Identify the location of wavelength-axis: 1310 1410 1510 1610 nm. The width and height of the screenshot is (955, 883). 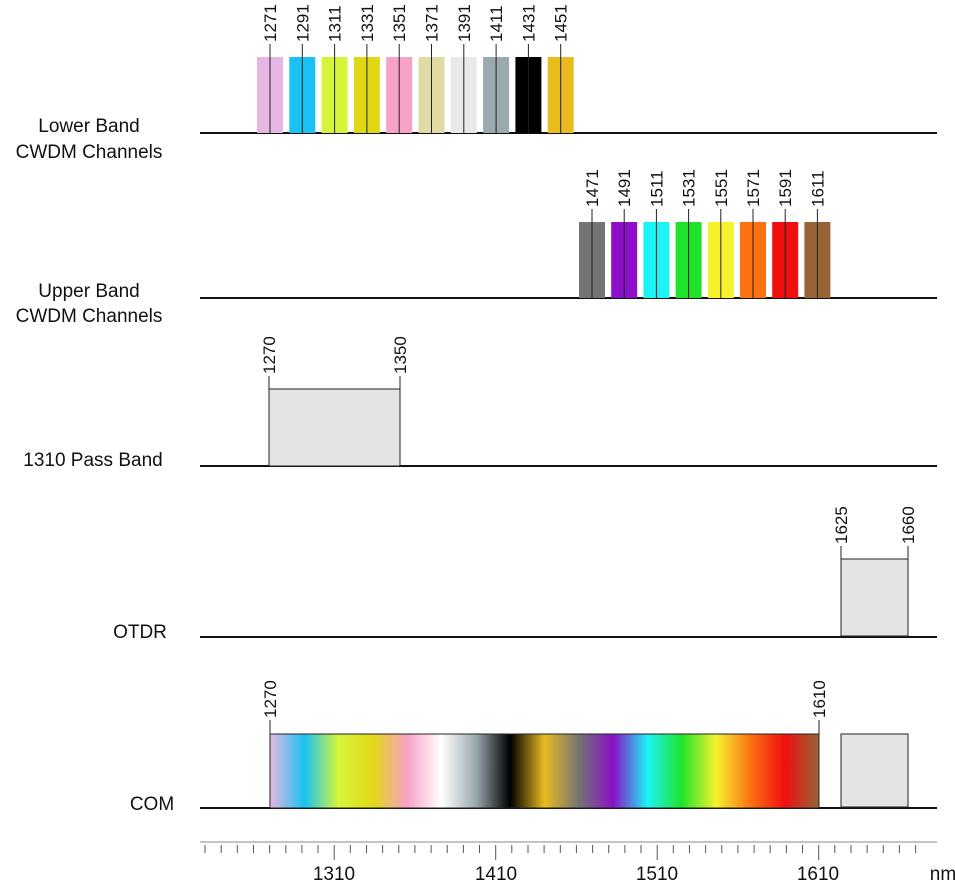
(577, 862).